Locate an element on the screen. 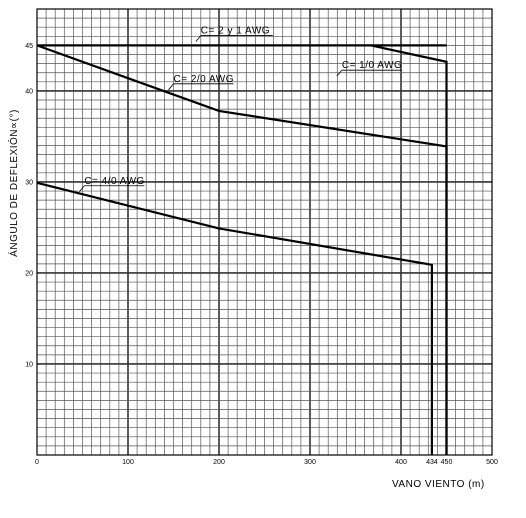 Image resolution: width=526 pixels, height=518 pixels. y-tick-label: 20 is located at coordinates (29, 273).